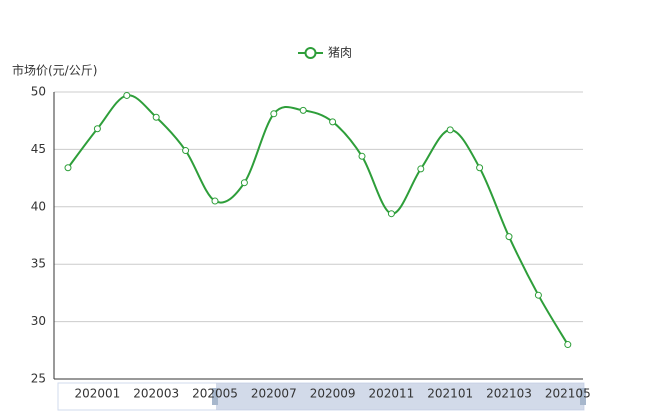 The height and width of the screenshot is (420, 648). Describe the element at coordinates (450, 394) in the screenshot. I see `x-tick-label: 202101` at that location.